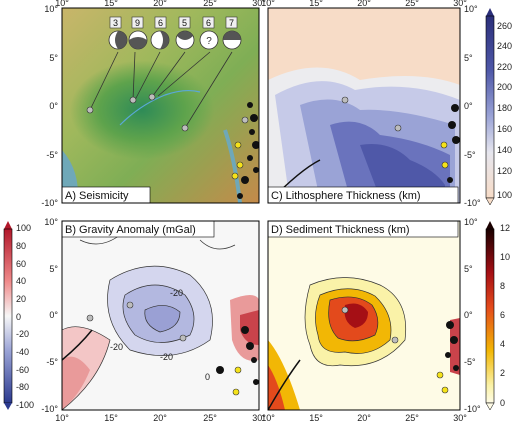 The width and height of the screenshot is (520, 425). Describe the element at coordinates (346, 196) in the screenshot. I see `panel-c-label: C) Lithosphere Thickness (km)` at that location.